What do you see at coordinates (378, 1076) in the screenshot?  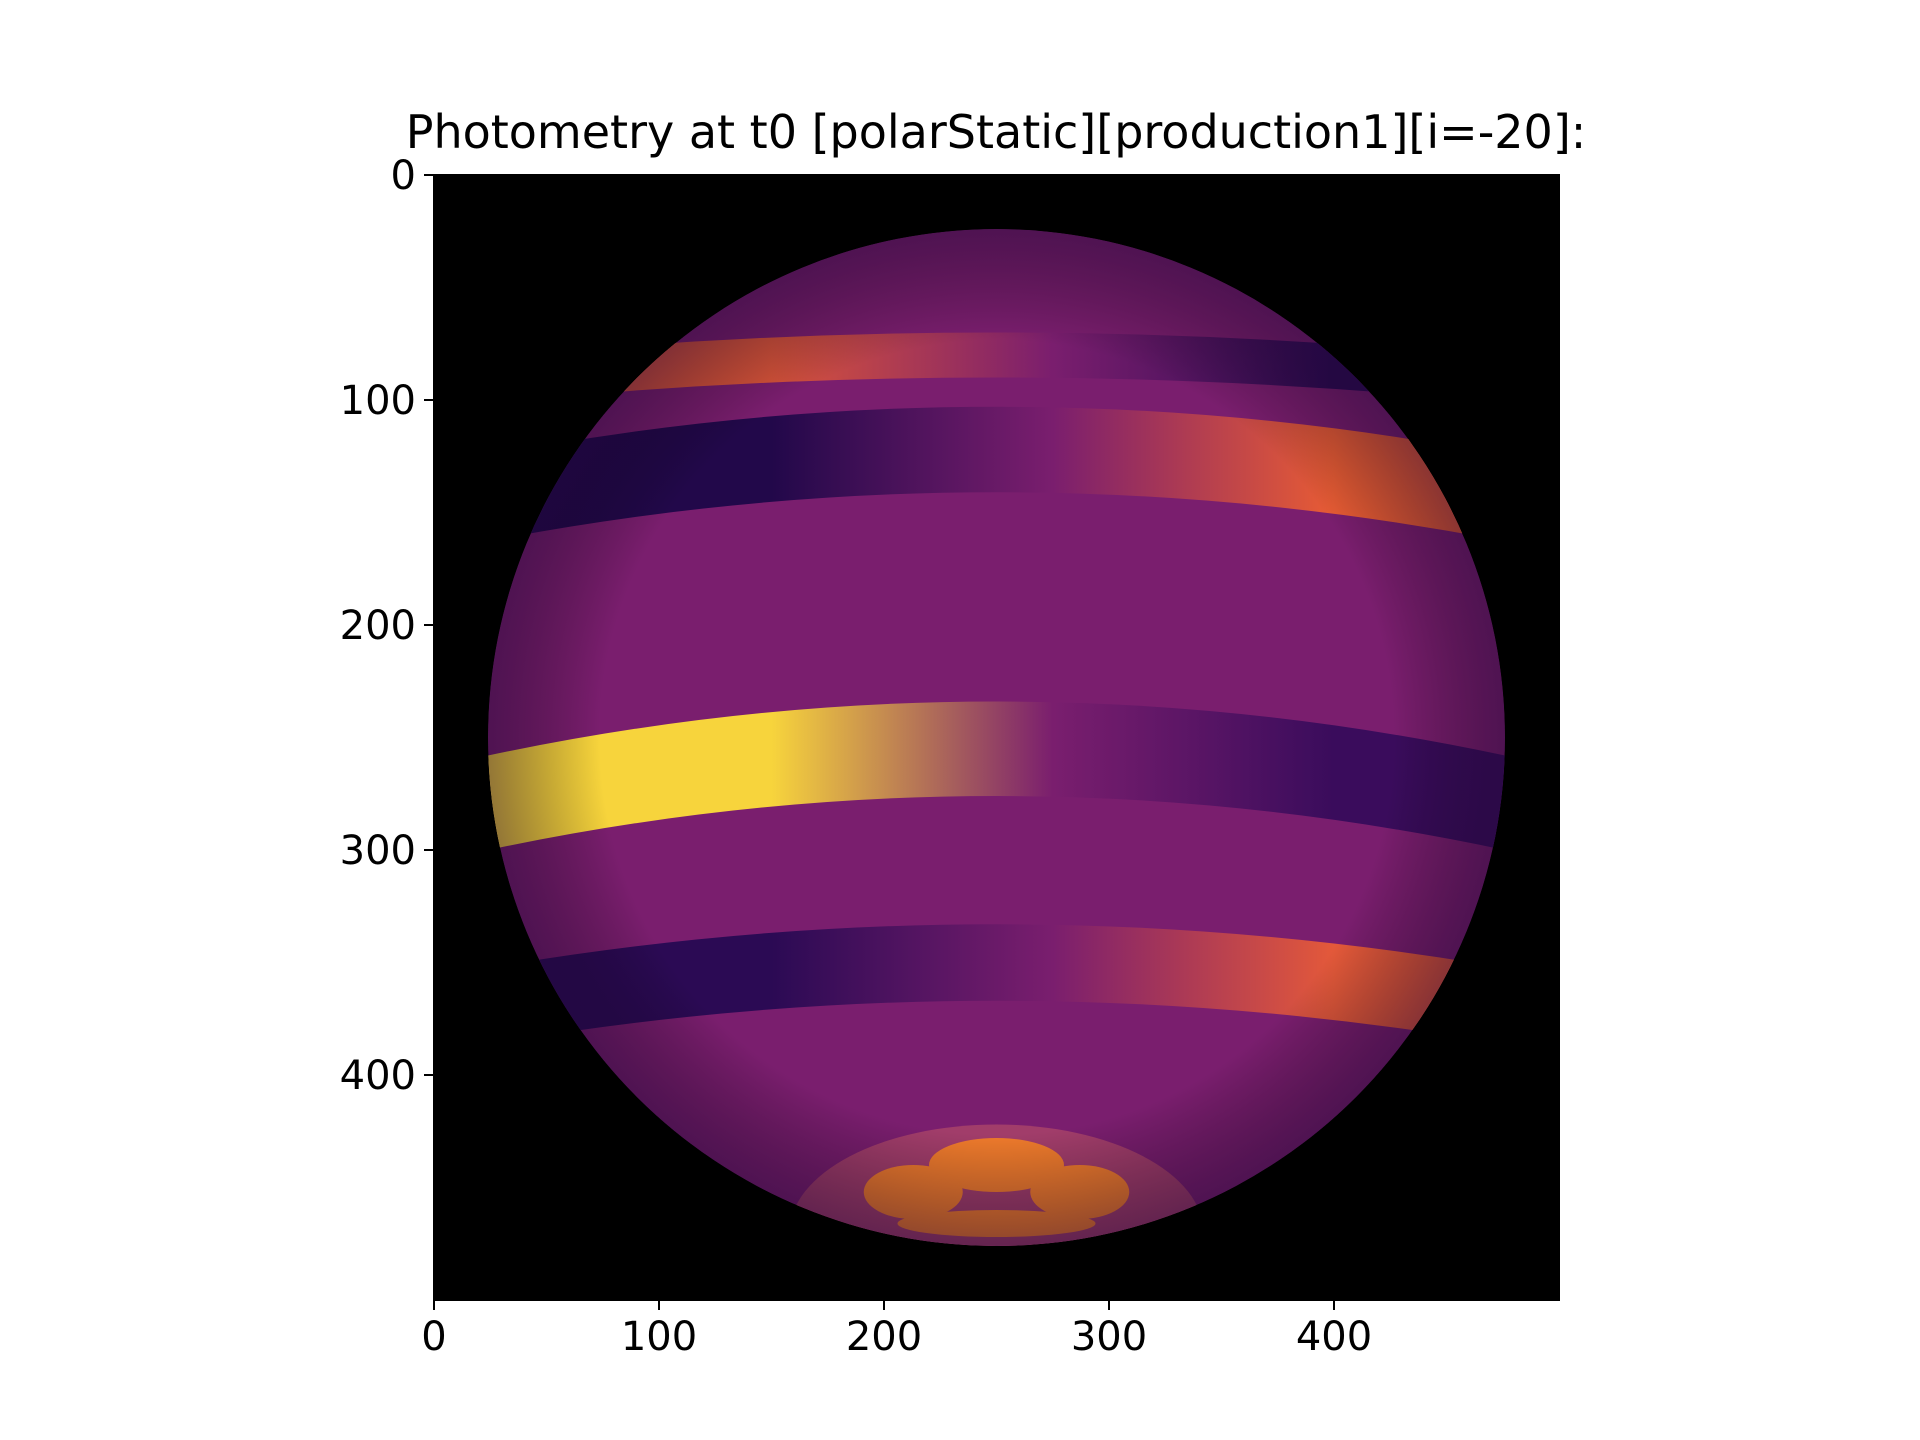 I see `y-tick-label-4: 400` at bounding box center [378, 1076].